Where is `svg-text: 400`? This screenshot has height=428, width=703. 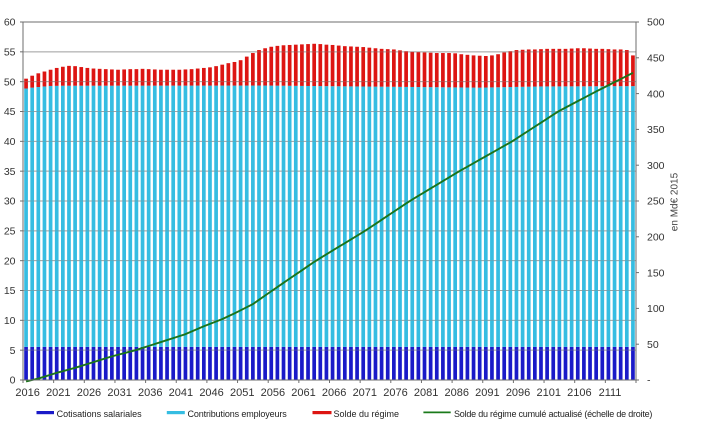 svg-text: 400 is located at coordinates (656, 94).